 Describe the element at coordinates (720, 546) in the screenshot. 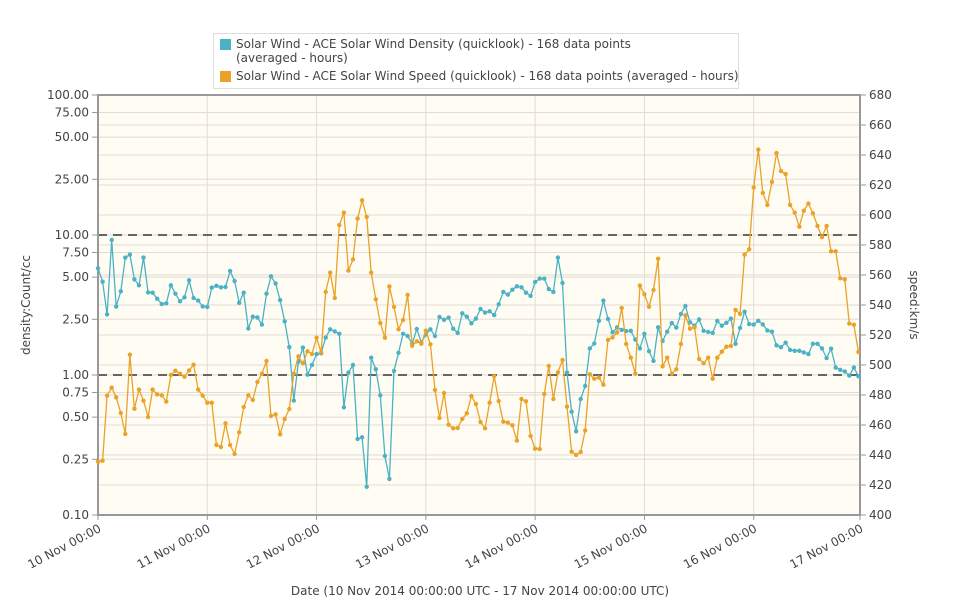

I see `x-tick-label: 16 Nov 00:00` at that location.